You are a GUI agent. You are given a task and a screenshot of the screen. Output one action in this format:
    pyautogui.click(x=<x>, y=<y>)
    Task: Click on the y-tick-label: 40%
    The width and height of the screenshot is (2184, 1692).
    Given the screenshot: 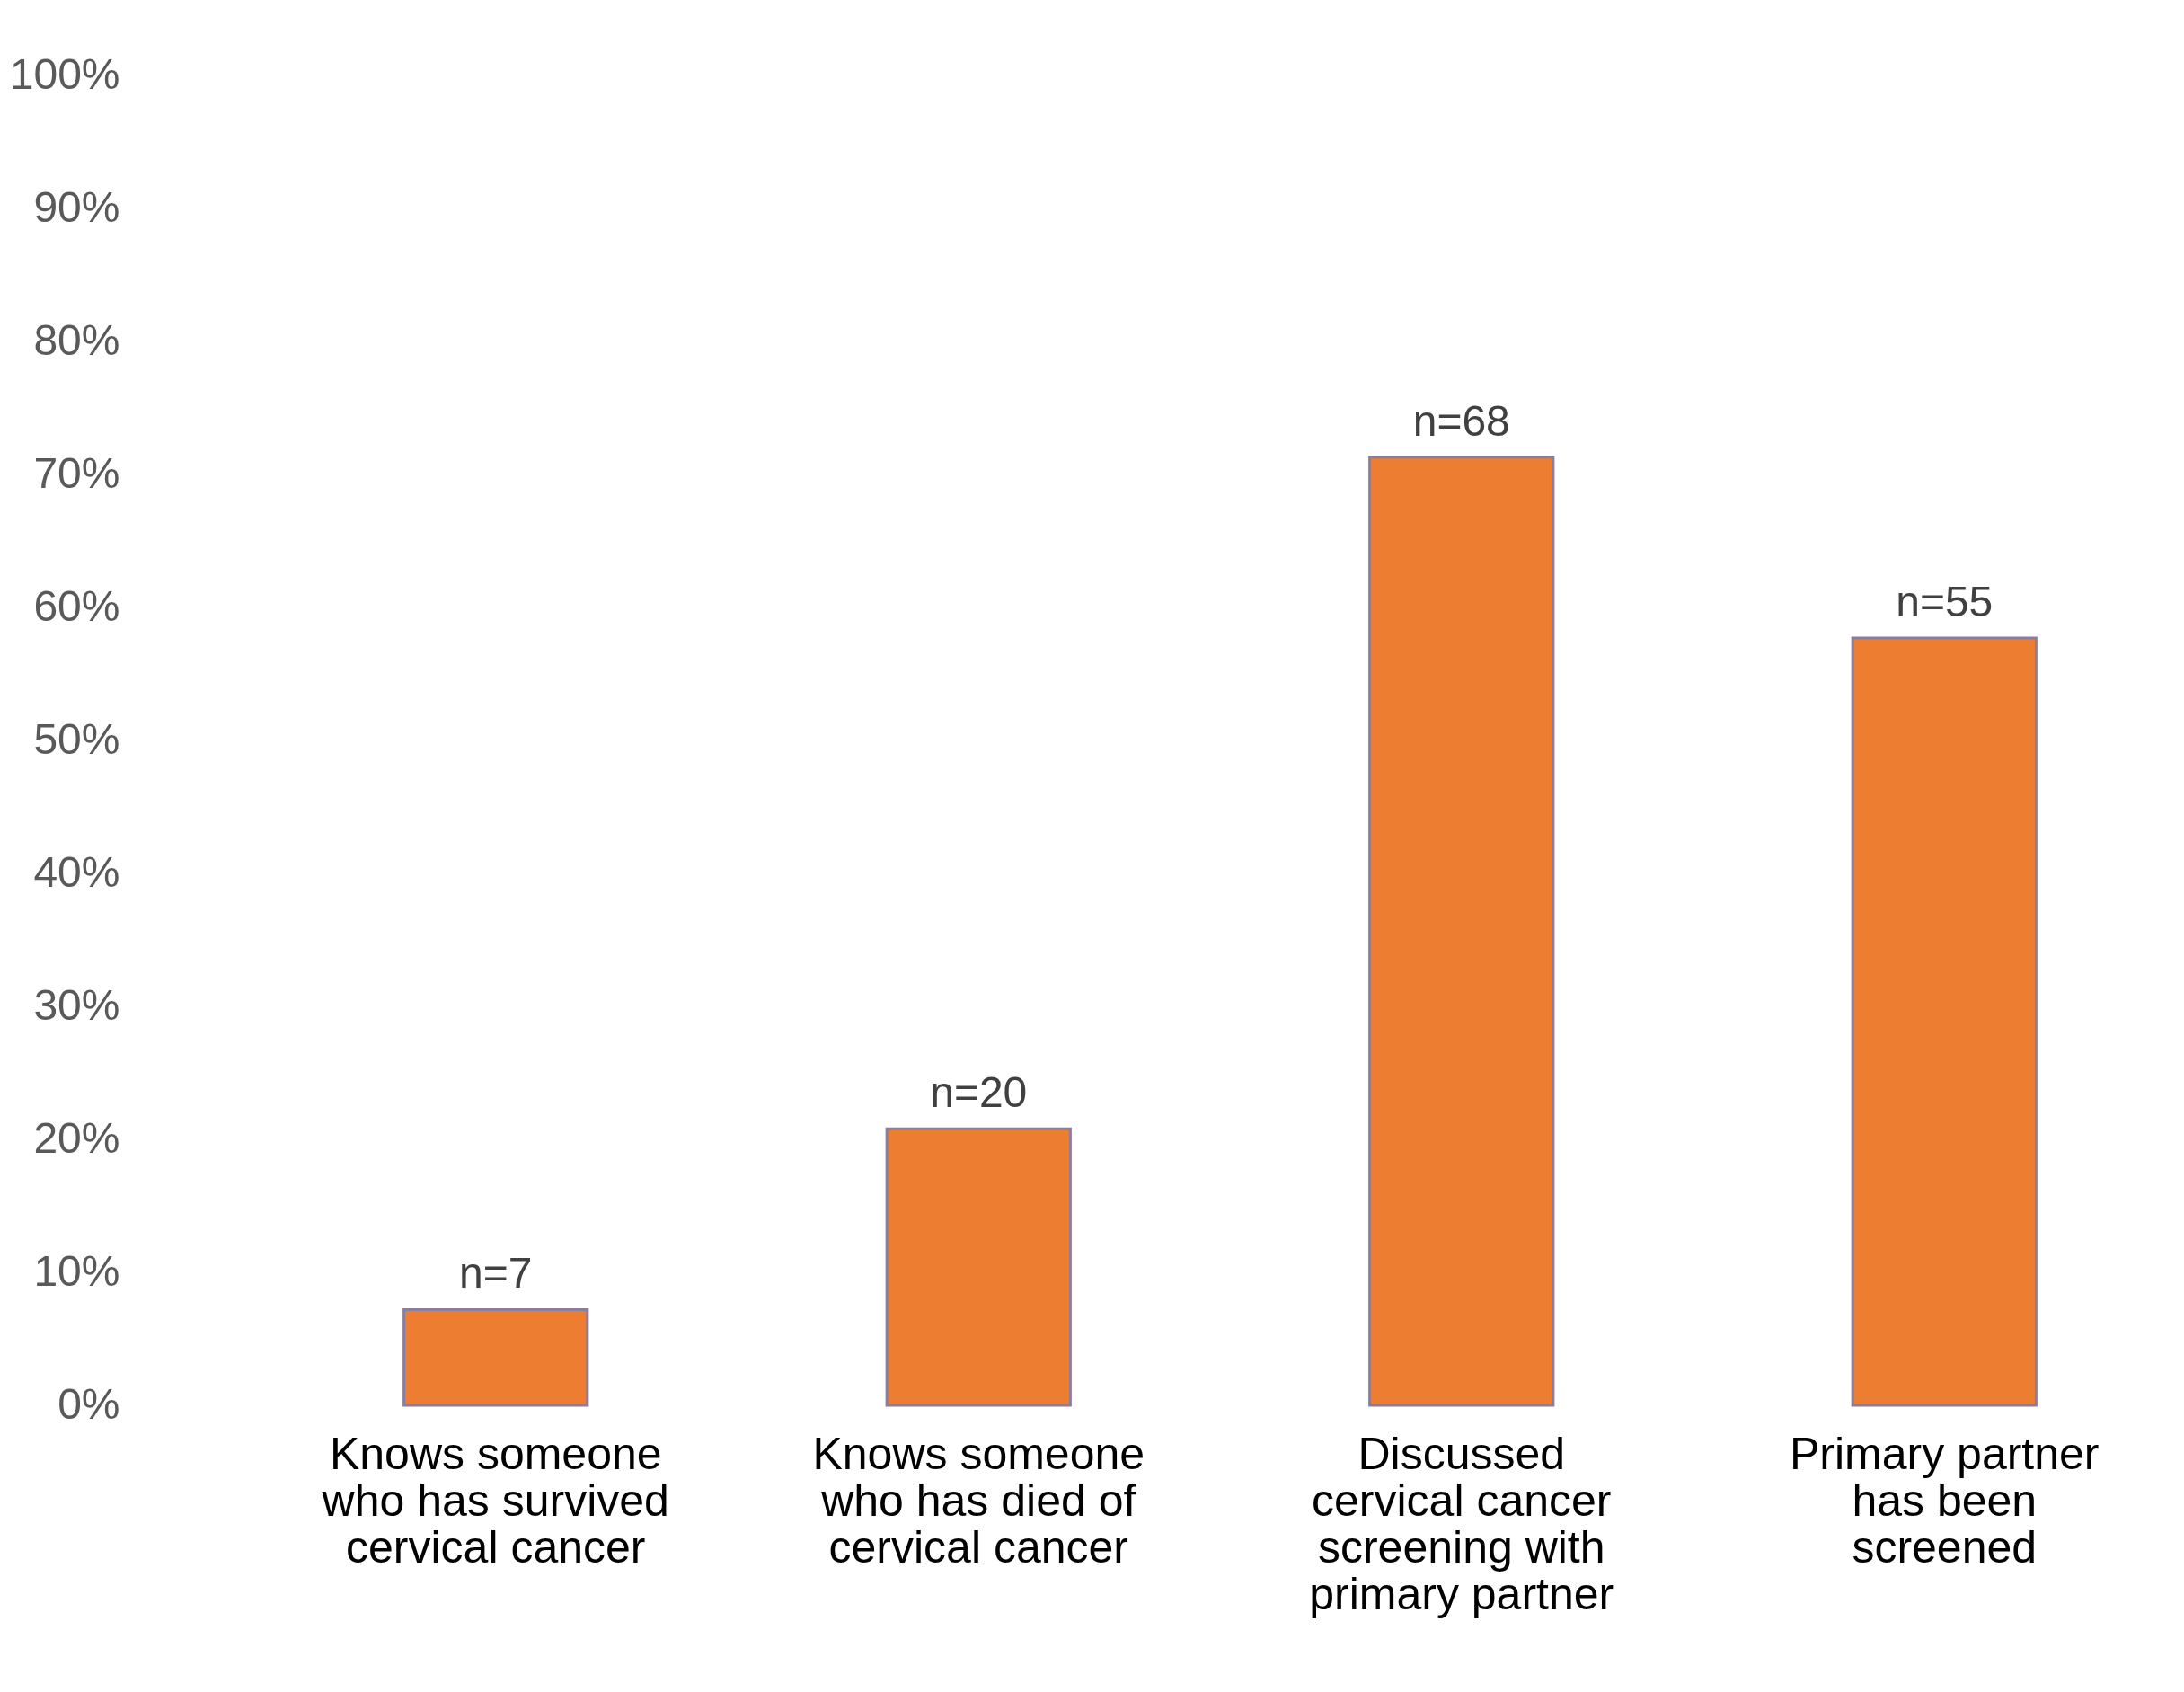 What is the action you would take?
    pyautogui.click(x=77, y=871)
    